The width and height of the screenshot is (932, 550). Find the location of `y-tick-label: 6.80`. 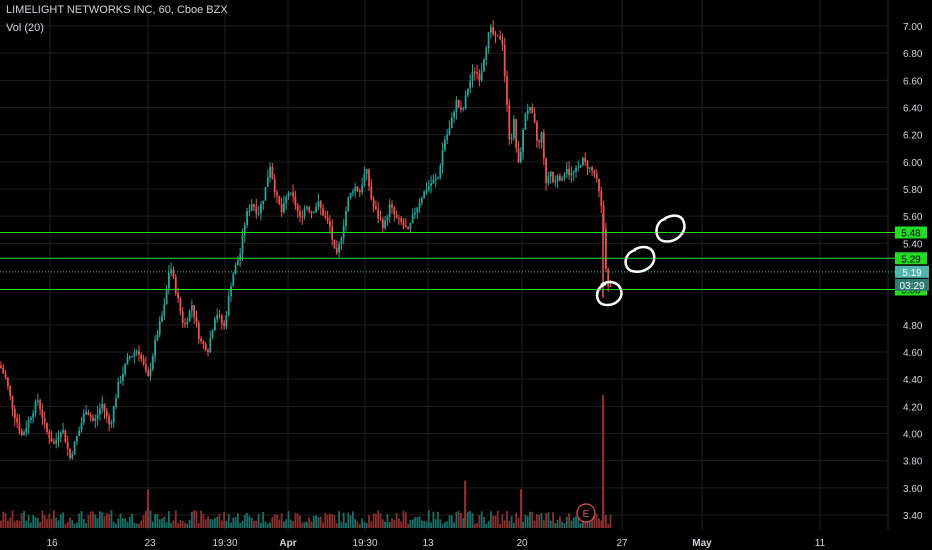

y-tick-label: 6.80 is located at coordinates (913, 54).